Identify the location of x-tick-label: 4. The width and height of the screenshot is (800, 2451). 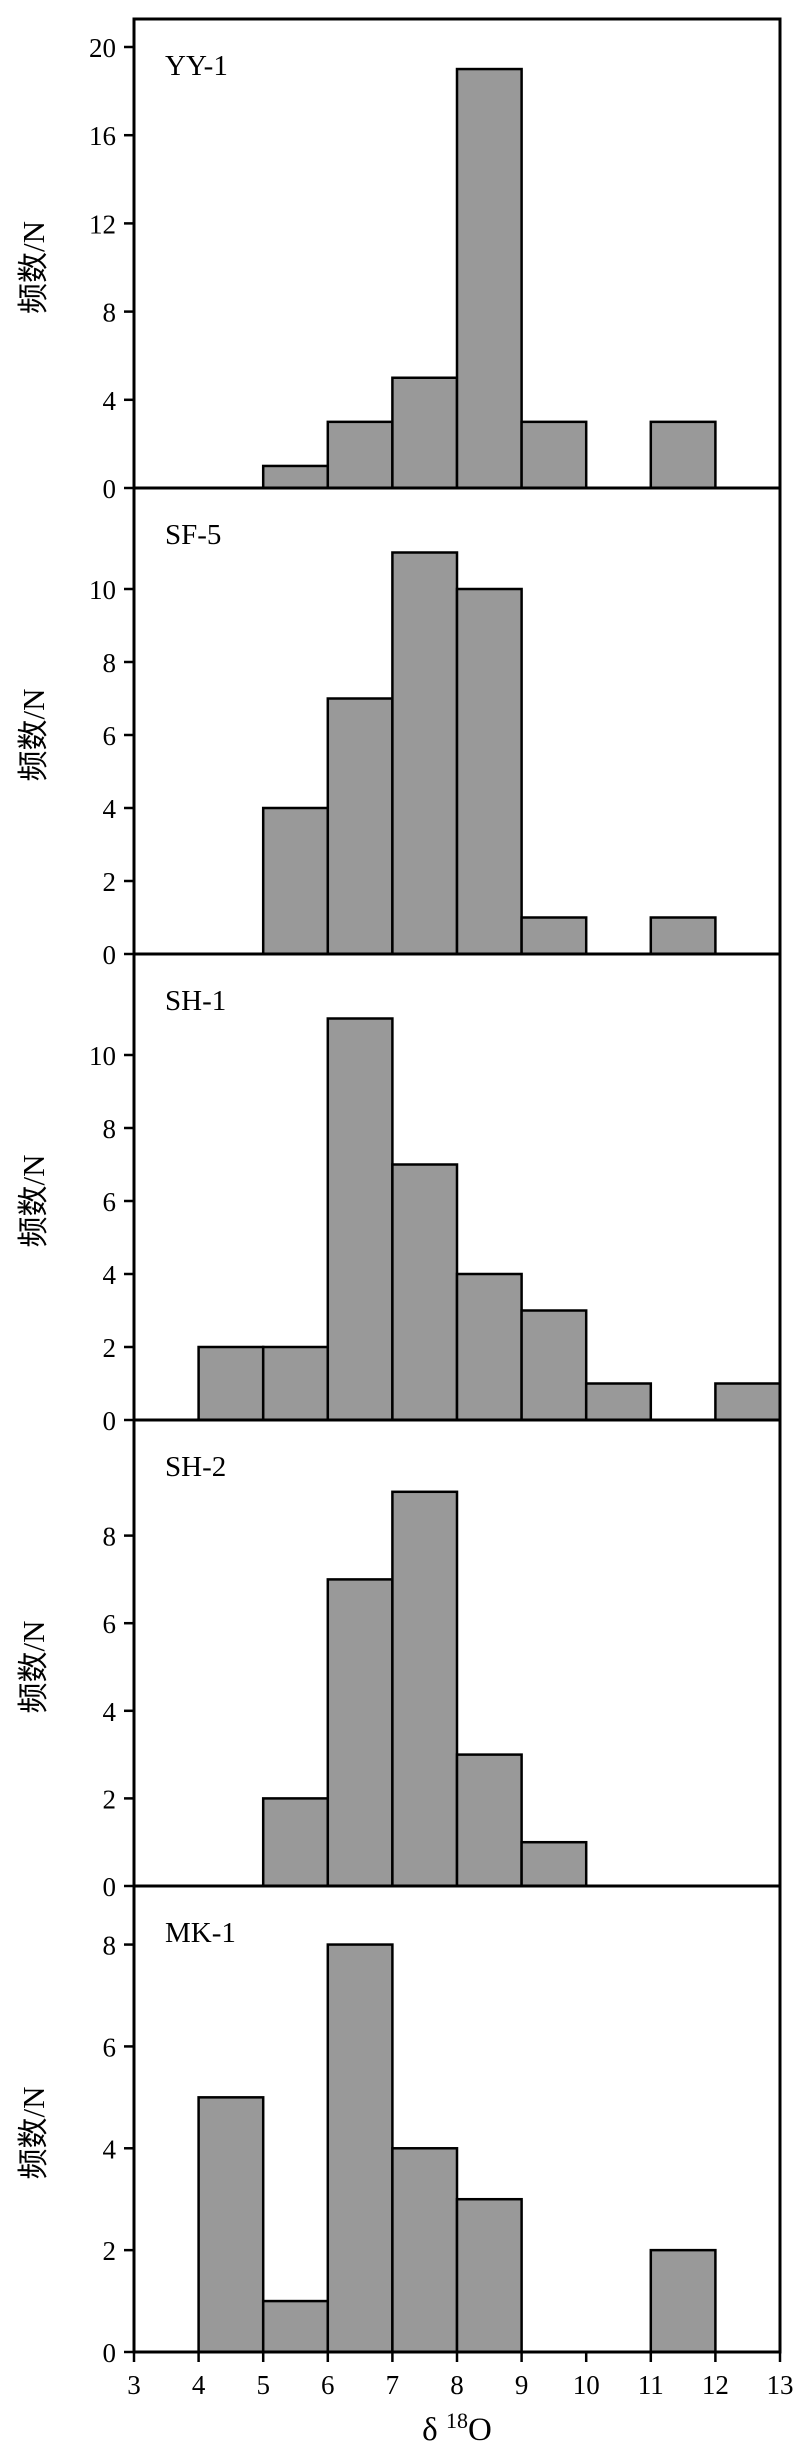
(199, 2385).